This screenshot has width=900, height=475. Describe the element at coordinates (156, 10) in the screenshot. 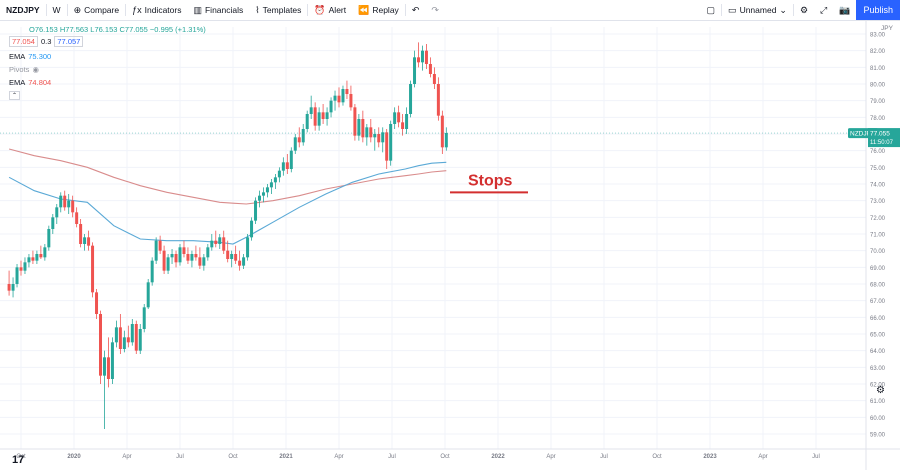

I see `indicators-button: ƒx Indicators` at that location.